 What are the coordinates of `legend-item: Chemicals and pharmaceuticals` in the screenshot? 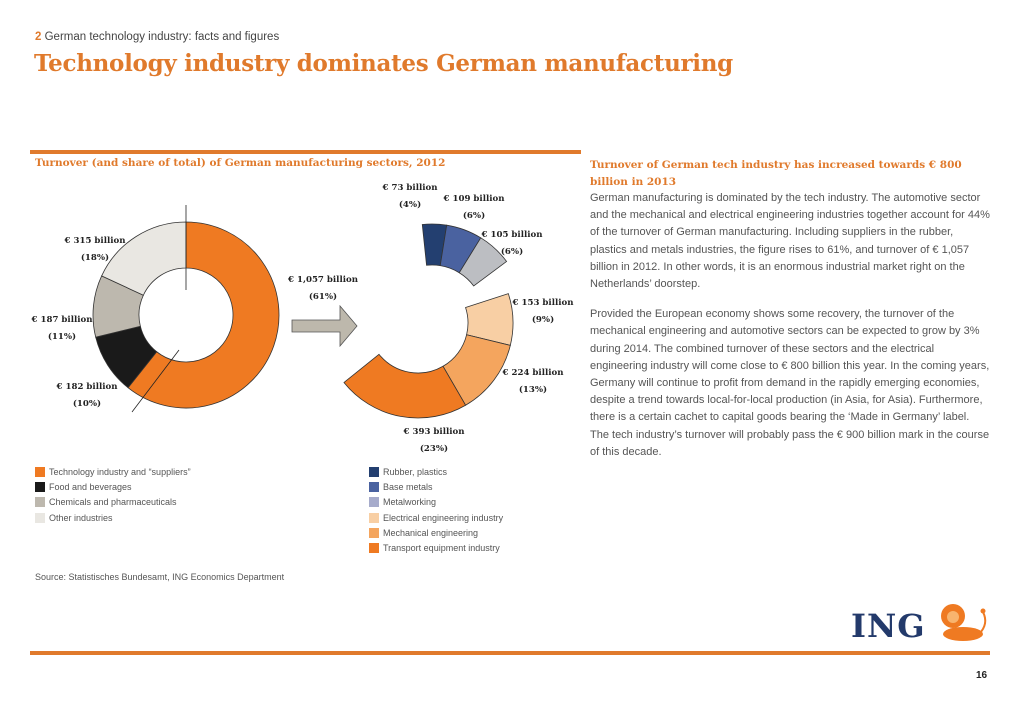 It's located at (113, 502).